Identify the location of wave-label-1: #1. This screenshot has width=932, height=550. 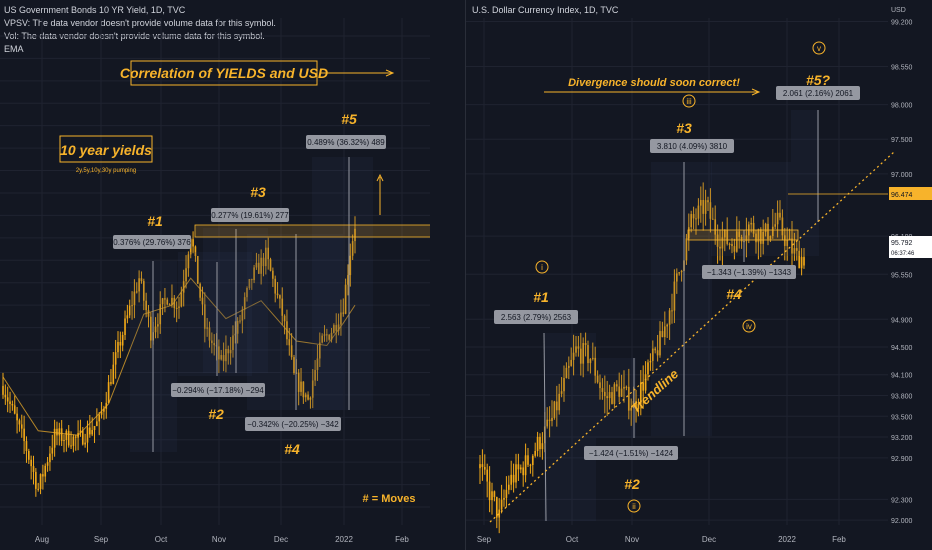
(155, 221).